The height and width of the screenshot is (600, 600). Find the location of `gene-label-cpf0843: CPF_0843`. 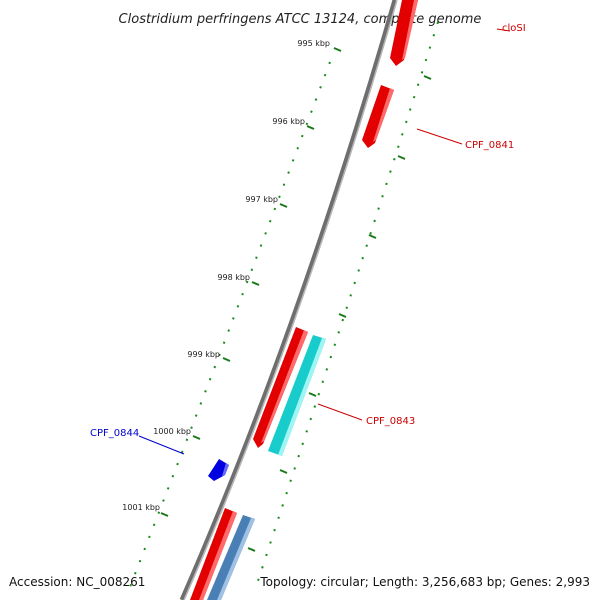

gene-label-cpf0843: CPF_0843 is located at coordinates (390, 421).